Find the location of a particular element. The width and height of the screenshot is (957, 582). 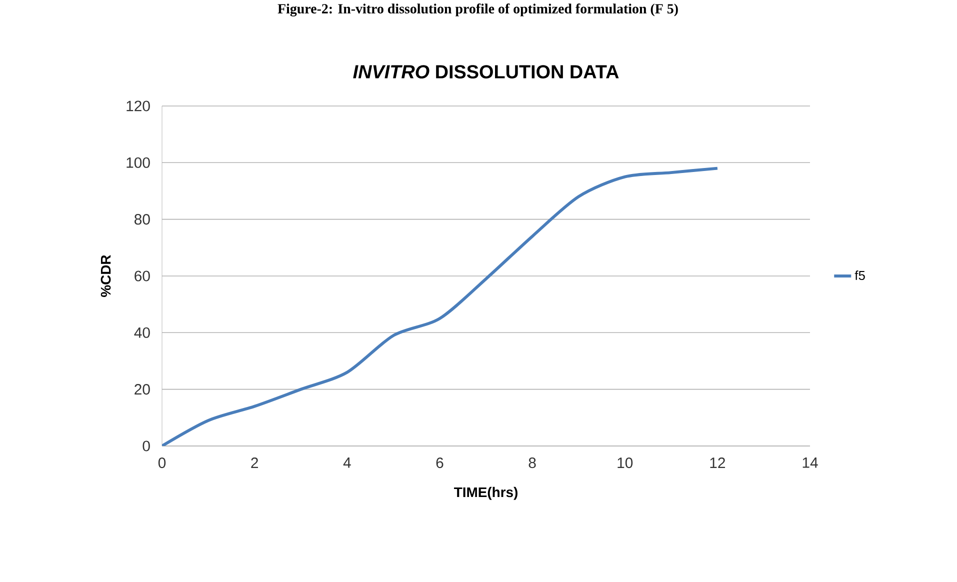

chart-title: INVITRO DISSOLUTION DATA is located at coordinates (486, 71).